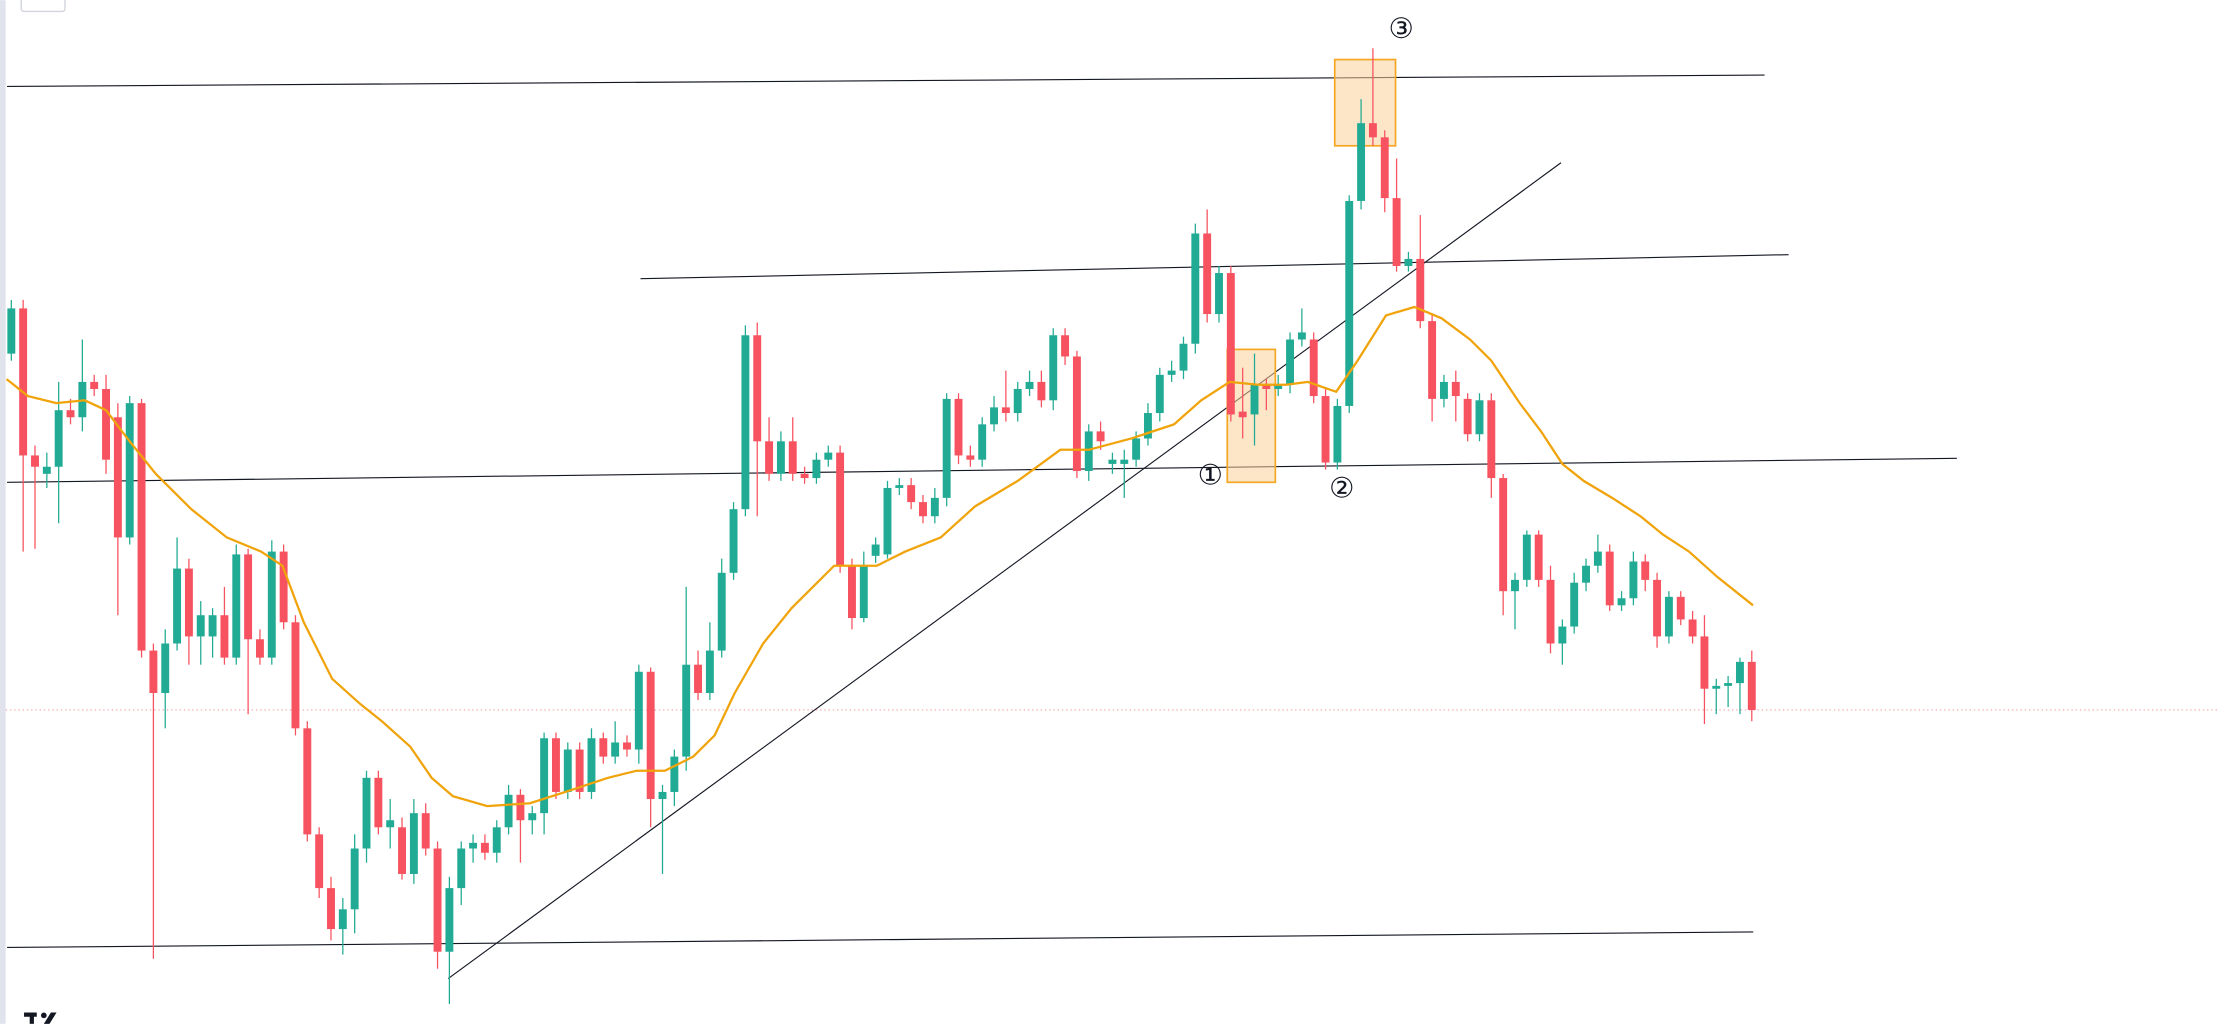  Describe the element at coordinates (880, 940) in the screenshot. I see `horizontal-ray` at that location.